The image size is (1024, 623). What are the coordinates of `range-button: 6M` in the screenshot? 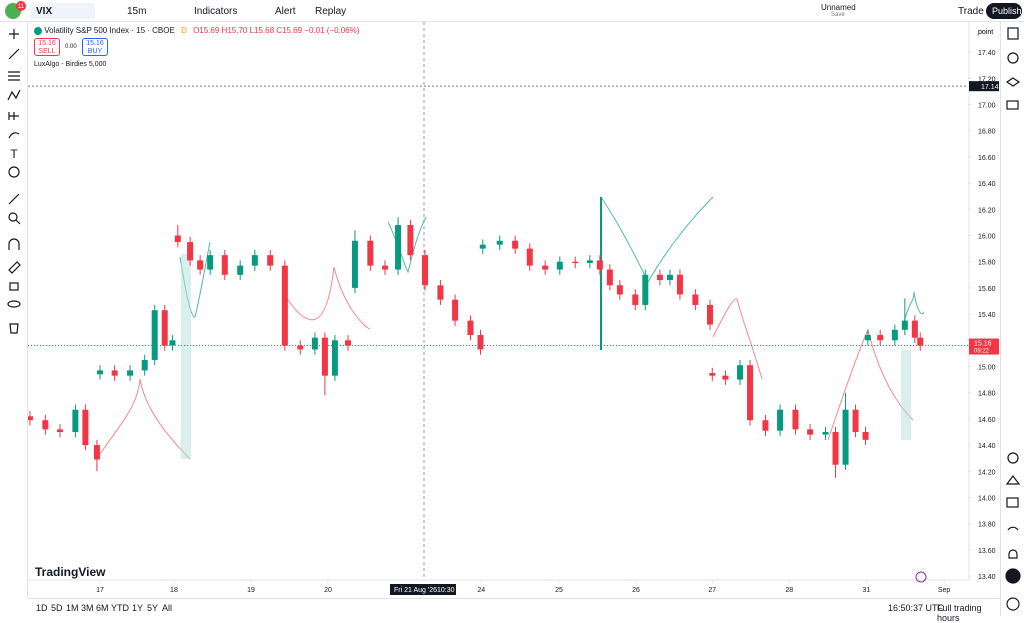 It's located at (102, 608).